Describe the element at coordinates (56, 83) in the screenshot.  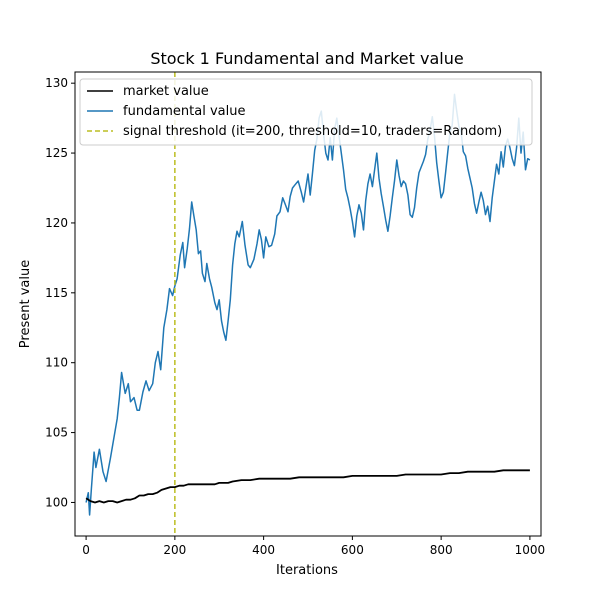
I see `y-tick-label: 130` at that location.